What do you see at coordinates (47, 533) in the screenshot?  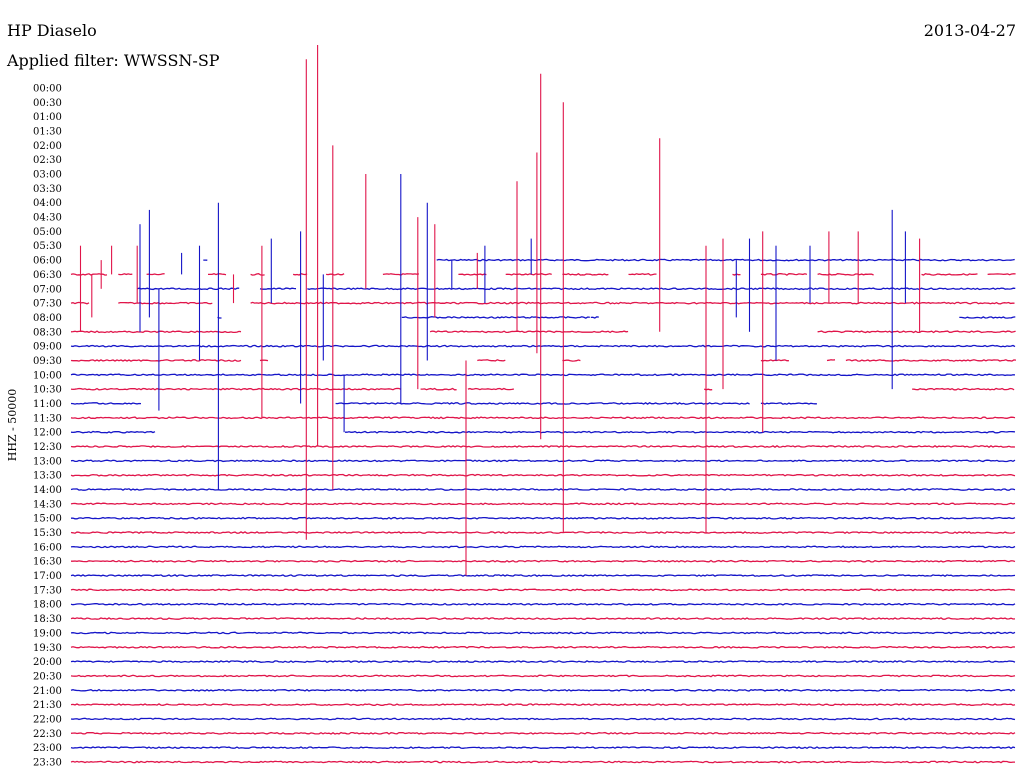 I see `tick-label: 15:30` at bounding box center [47, 533].